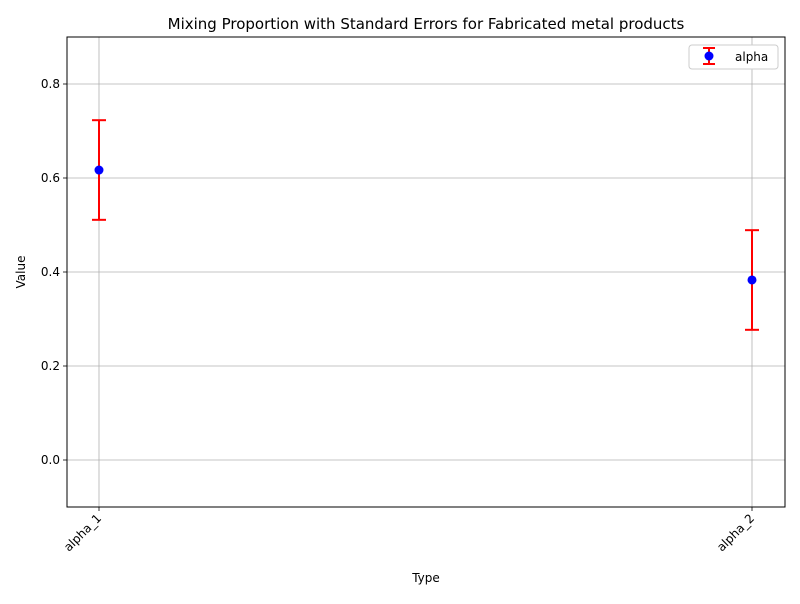  I want to click on y-axis-ticks: 0.0 0.2 0.4 0.6 0.8, so click(54, 272).